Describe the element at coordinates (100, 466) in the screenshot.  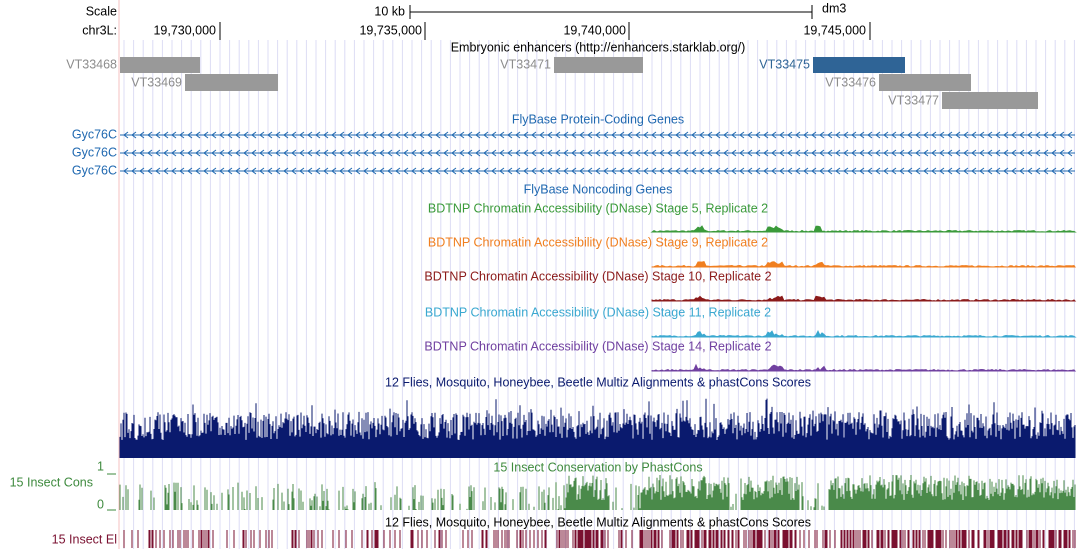
I see `axis-max: 1` at that location.